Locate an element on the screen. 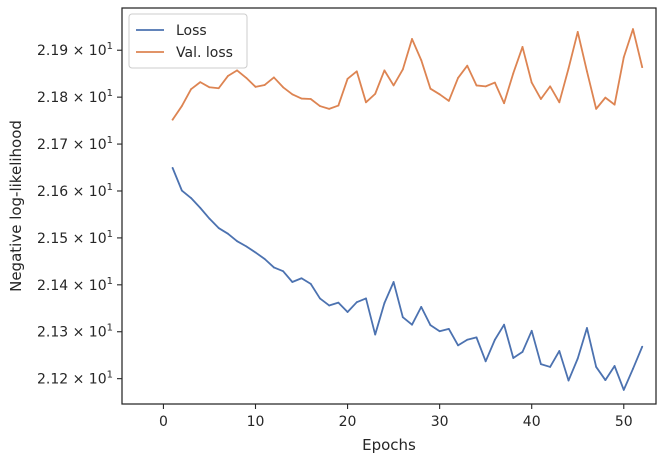 This screenshot has height=467, width=667. y-tick-label: 2.19 × 10¹ is located at coordinates (75, 50).